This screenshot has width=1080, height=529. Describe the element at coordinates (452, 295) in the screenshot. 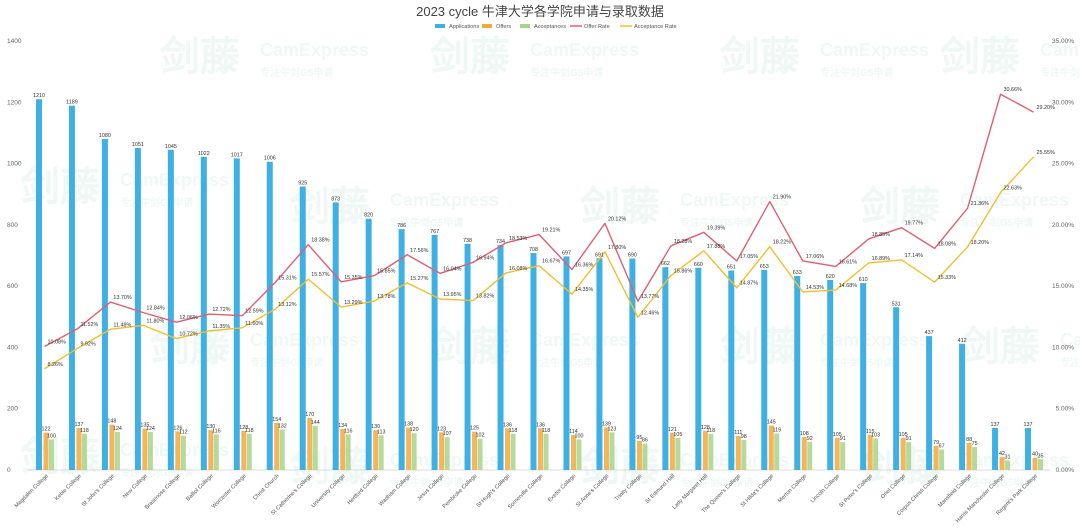

I see `rate-label-acceptance-rate: 13.95%` at that location.